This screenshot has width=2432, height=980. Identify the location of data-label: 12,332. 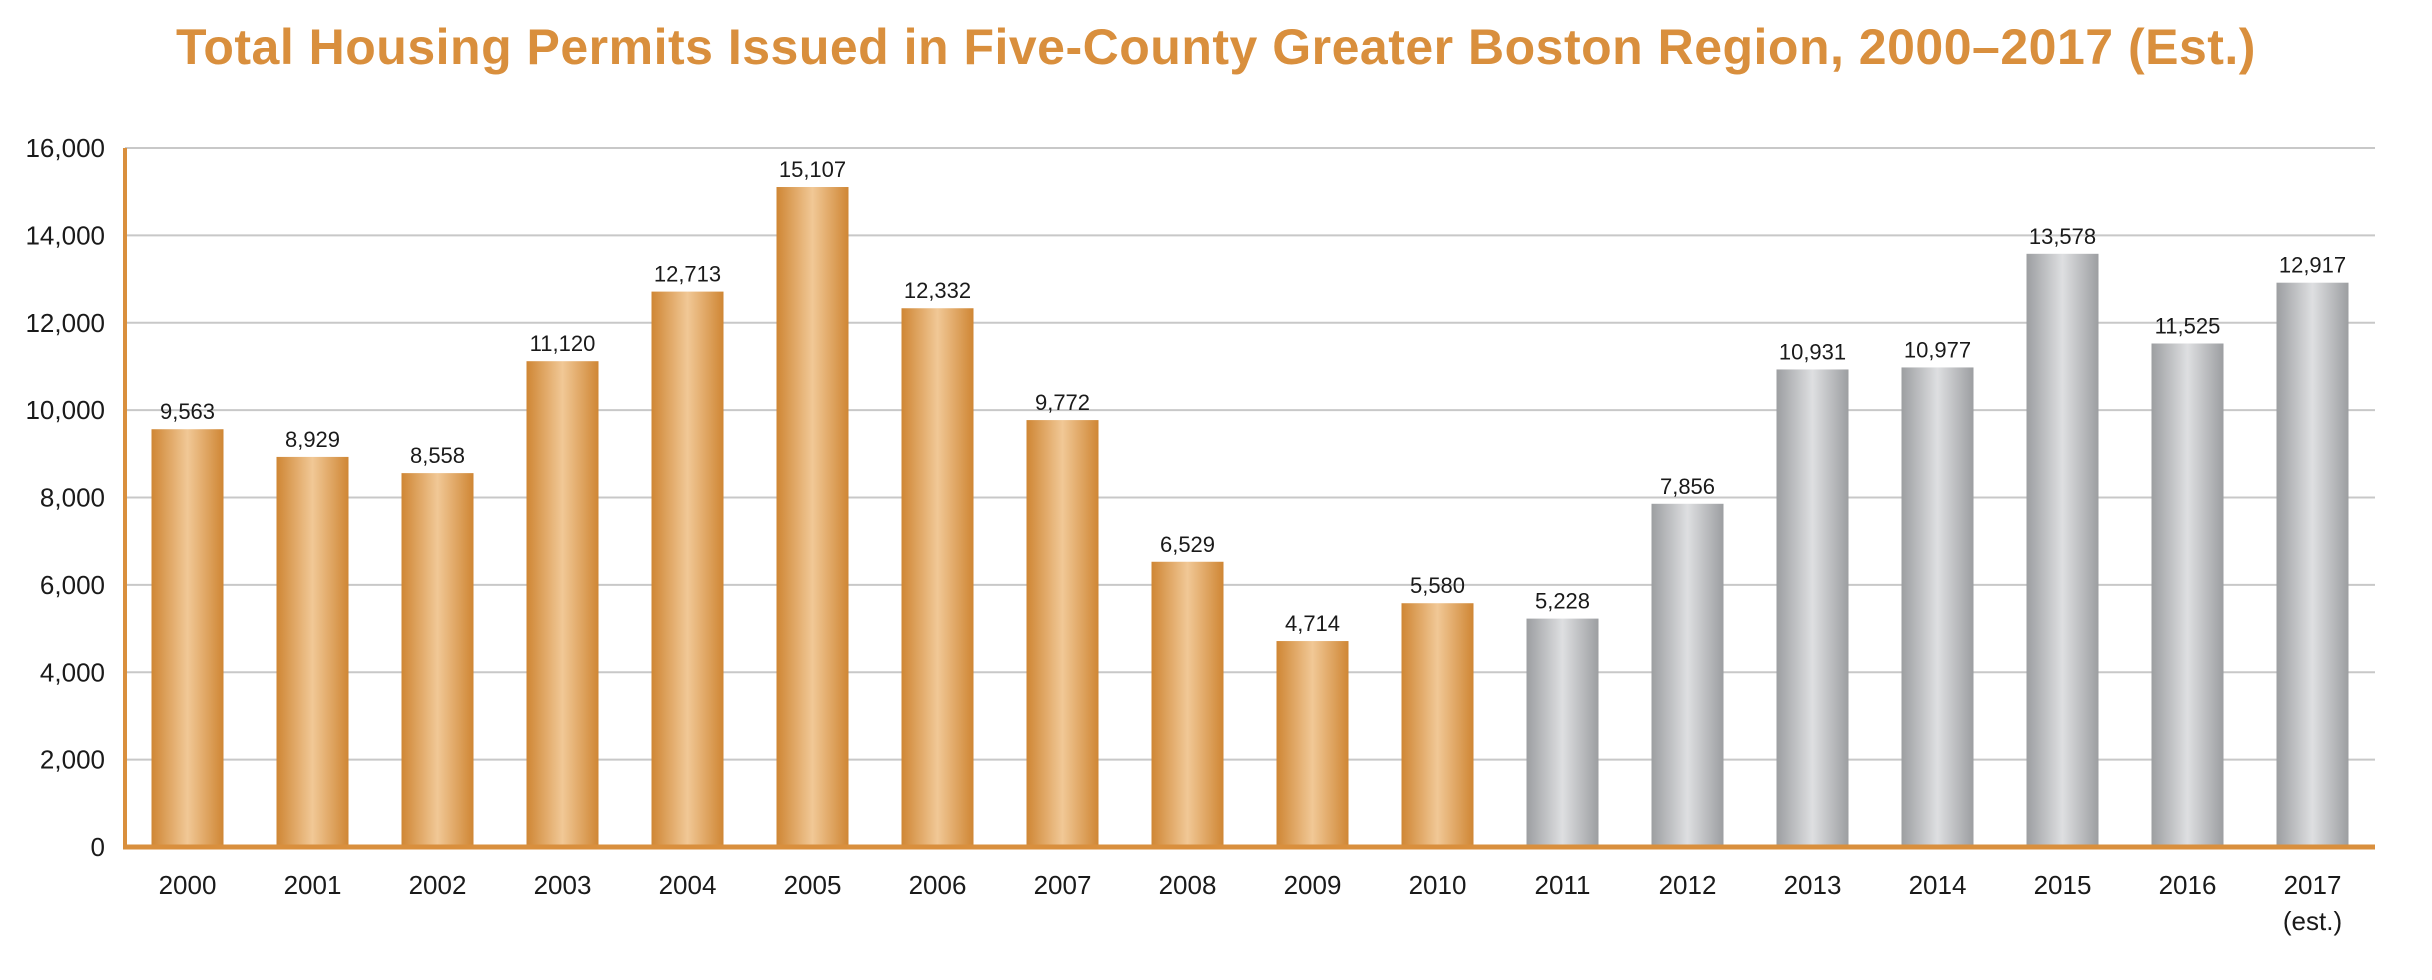
(937, 290).